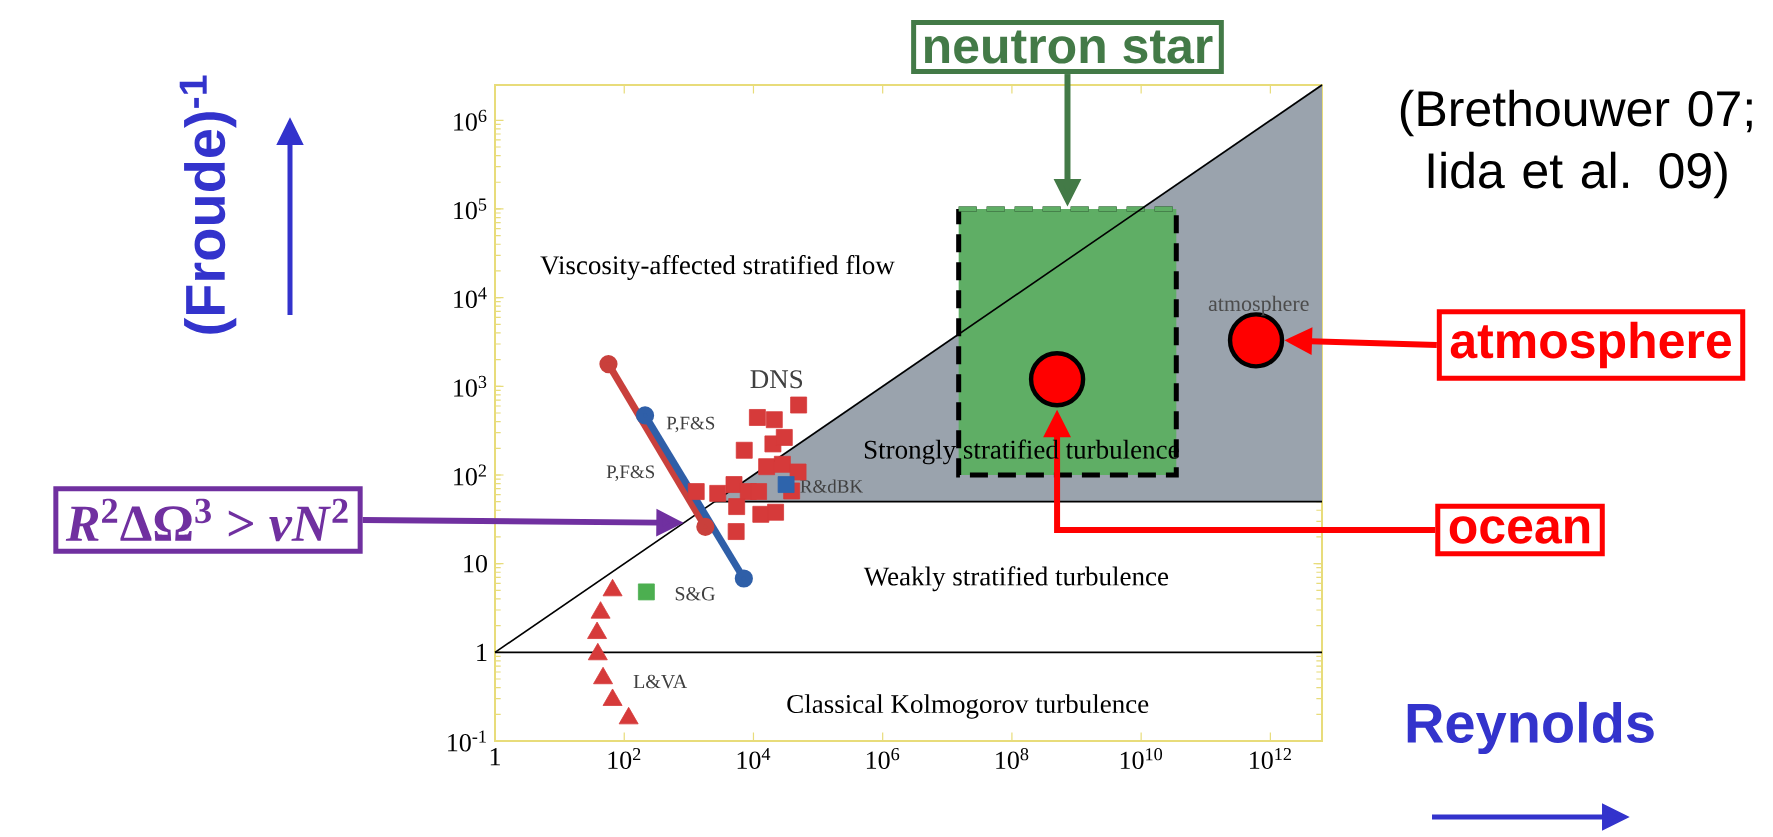  What do you see at coordinates (831, 486) in the screenshot?
I see `series-label: R&dBK` at bounding box center [831, 486].